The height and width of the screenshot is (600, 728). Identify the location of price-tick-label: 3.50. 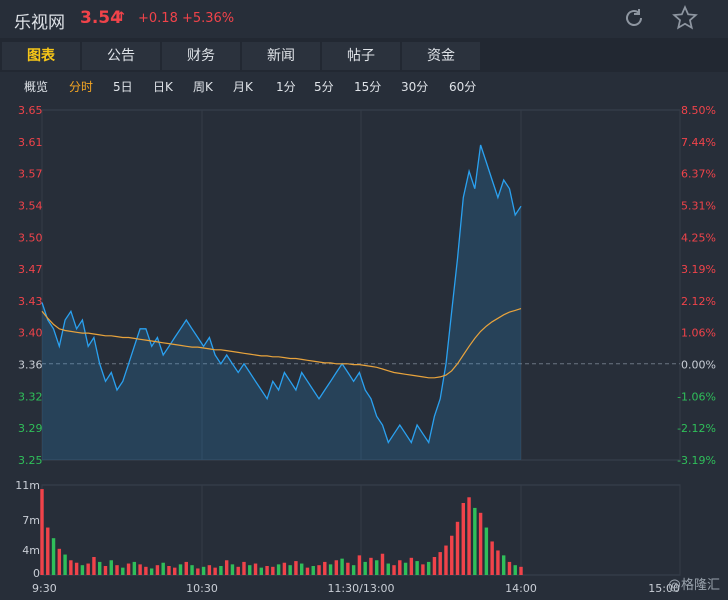
(30, 237).